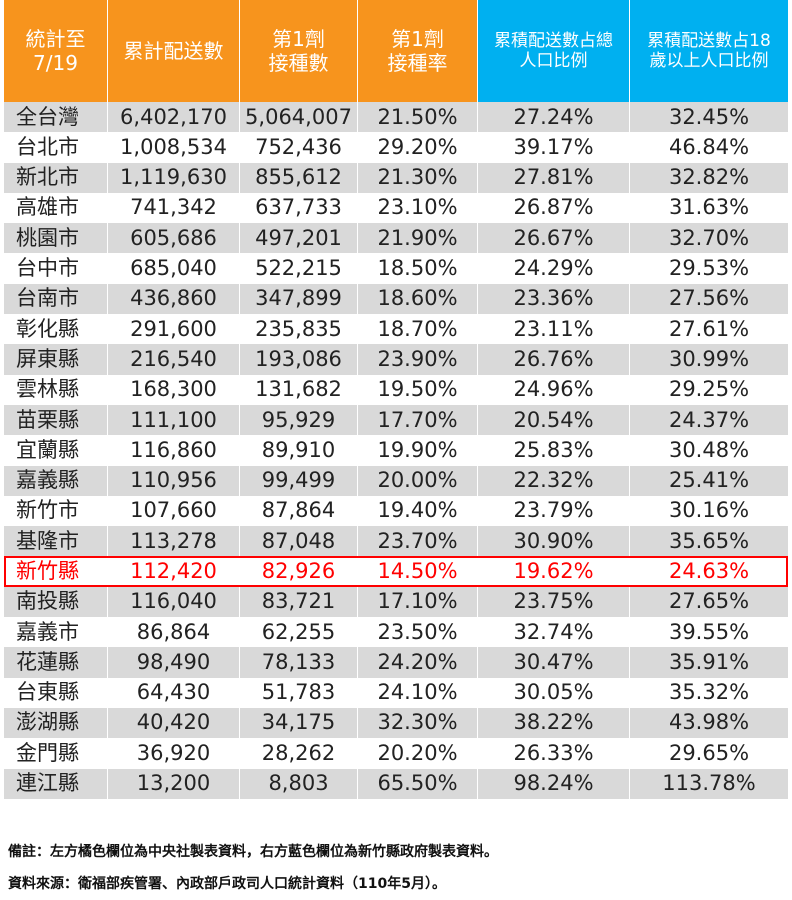 This screenshot has width=792, height=900. What do you see at coordinates (554, 662) in the screenshot?
I see `table-cell: 30.47%` at bounding box center [554, 662].